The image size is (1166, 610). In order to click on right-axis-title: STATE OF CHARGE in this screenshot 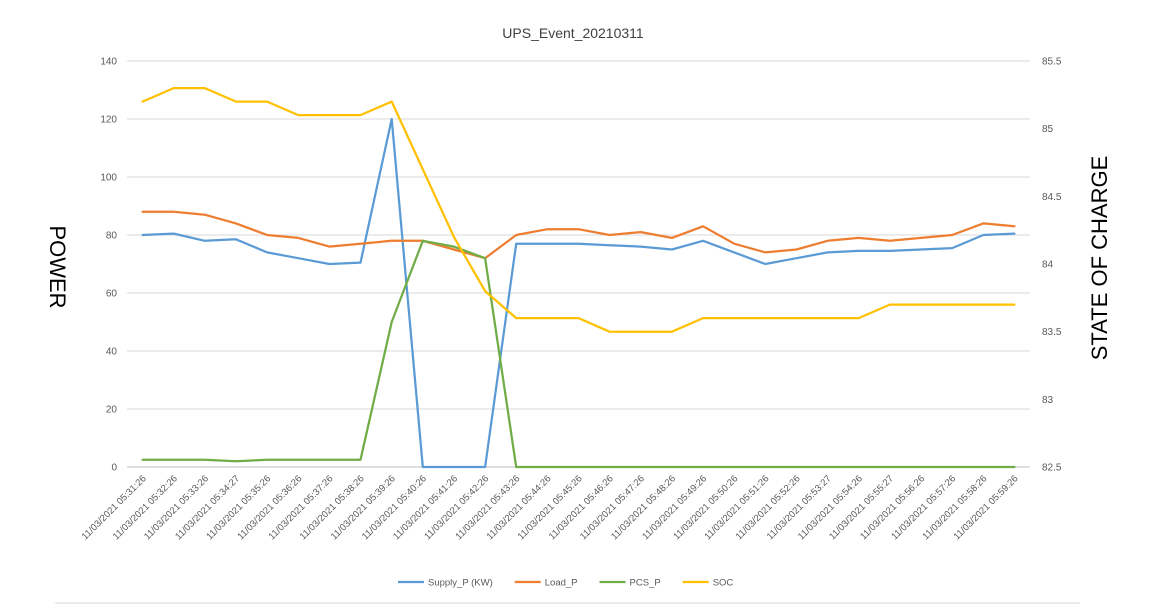, I will do `click(1099, 258)`.